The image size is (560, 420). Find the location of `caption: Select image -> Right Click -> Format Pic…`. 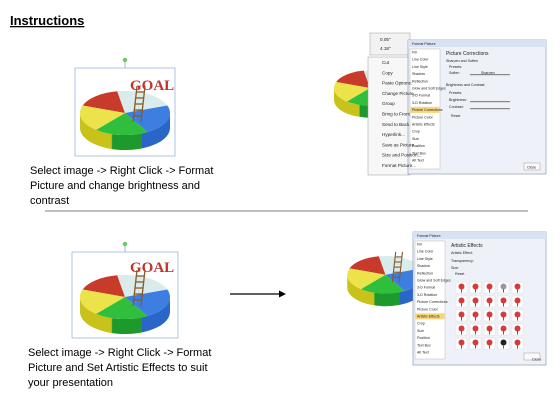

caption: Select image -> Right Click -> Format Pic… is located at coordinates (121, 186).